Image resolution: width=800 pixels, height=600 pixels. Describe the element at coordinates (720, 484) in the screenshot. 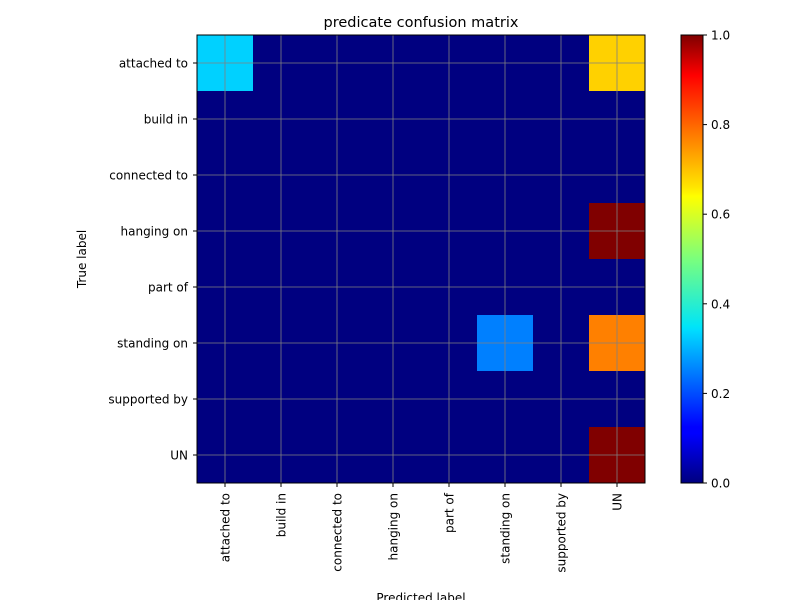

I see `colorbar-tick-label: 0.0` at that location.